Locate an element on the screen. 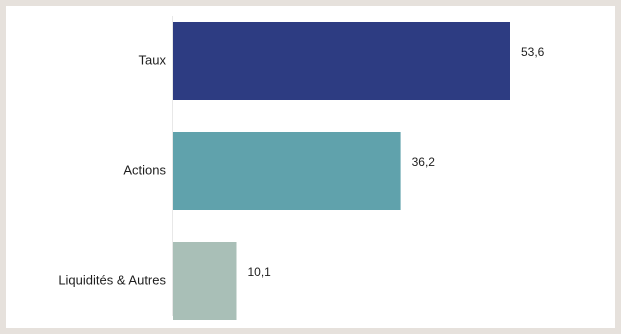 Image resolution: width=621 pixels, height=334 pixels. category-label-2: Liquidités & Autres is located at coordinates (112, 279).